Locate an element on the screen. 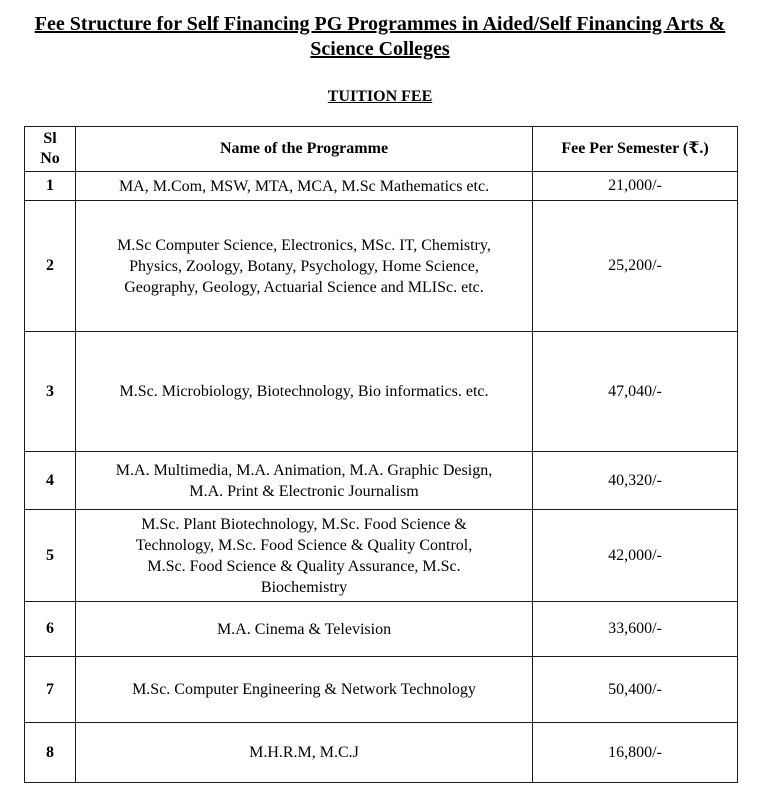  table-row: 6 M.A. Cinema & Television 33,600/- is located at coordinates (381, 629).